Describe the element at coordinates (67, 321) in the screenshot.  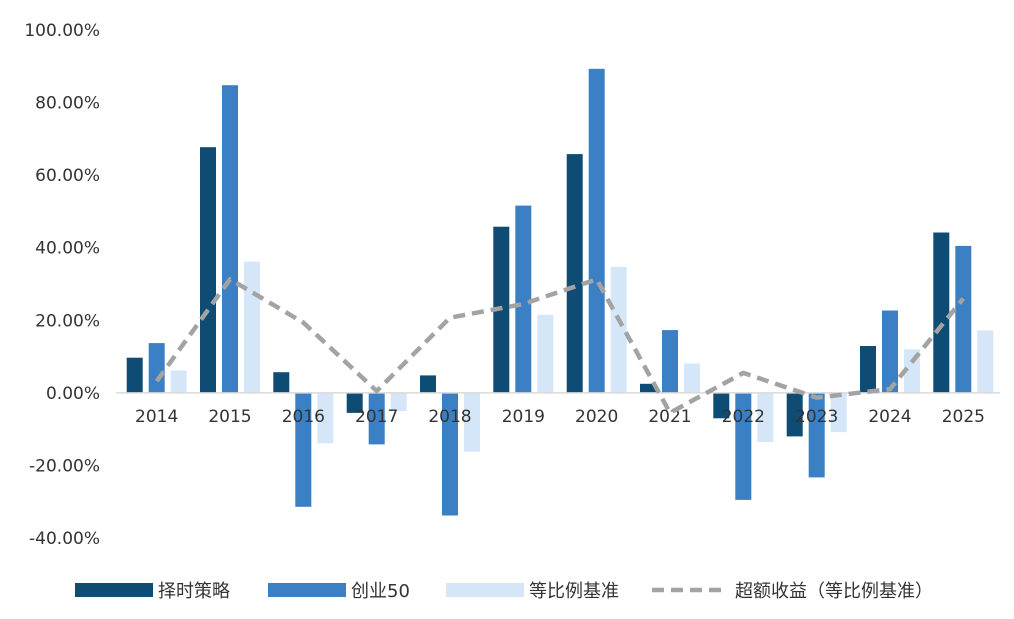
I see `y-tick-label: 20.00%` at that location.